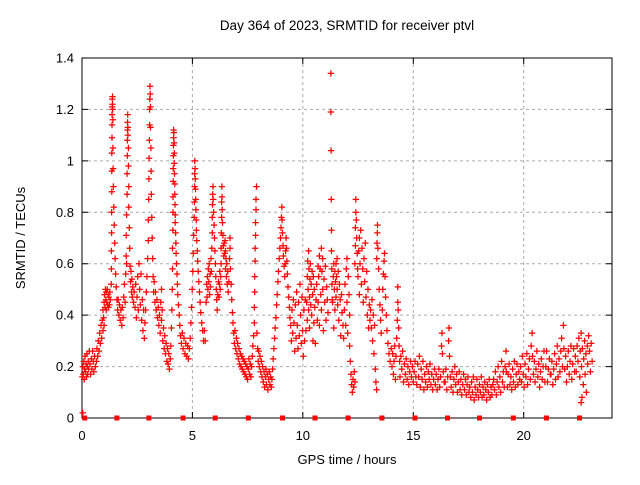 The height and width of the screenshot is (485, 640). I want to click on y-tick-label-0.8: 0.8, so click(65, 212).